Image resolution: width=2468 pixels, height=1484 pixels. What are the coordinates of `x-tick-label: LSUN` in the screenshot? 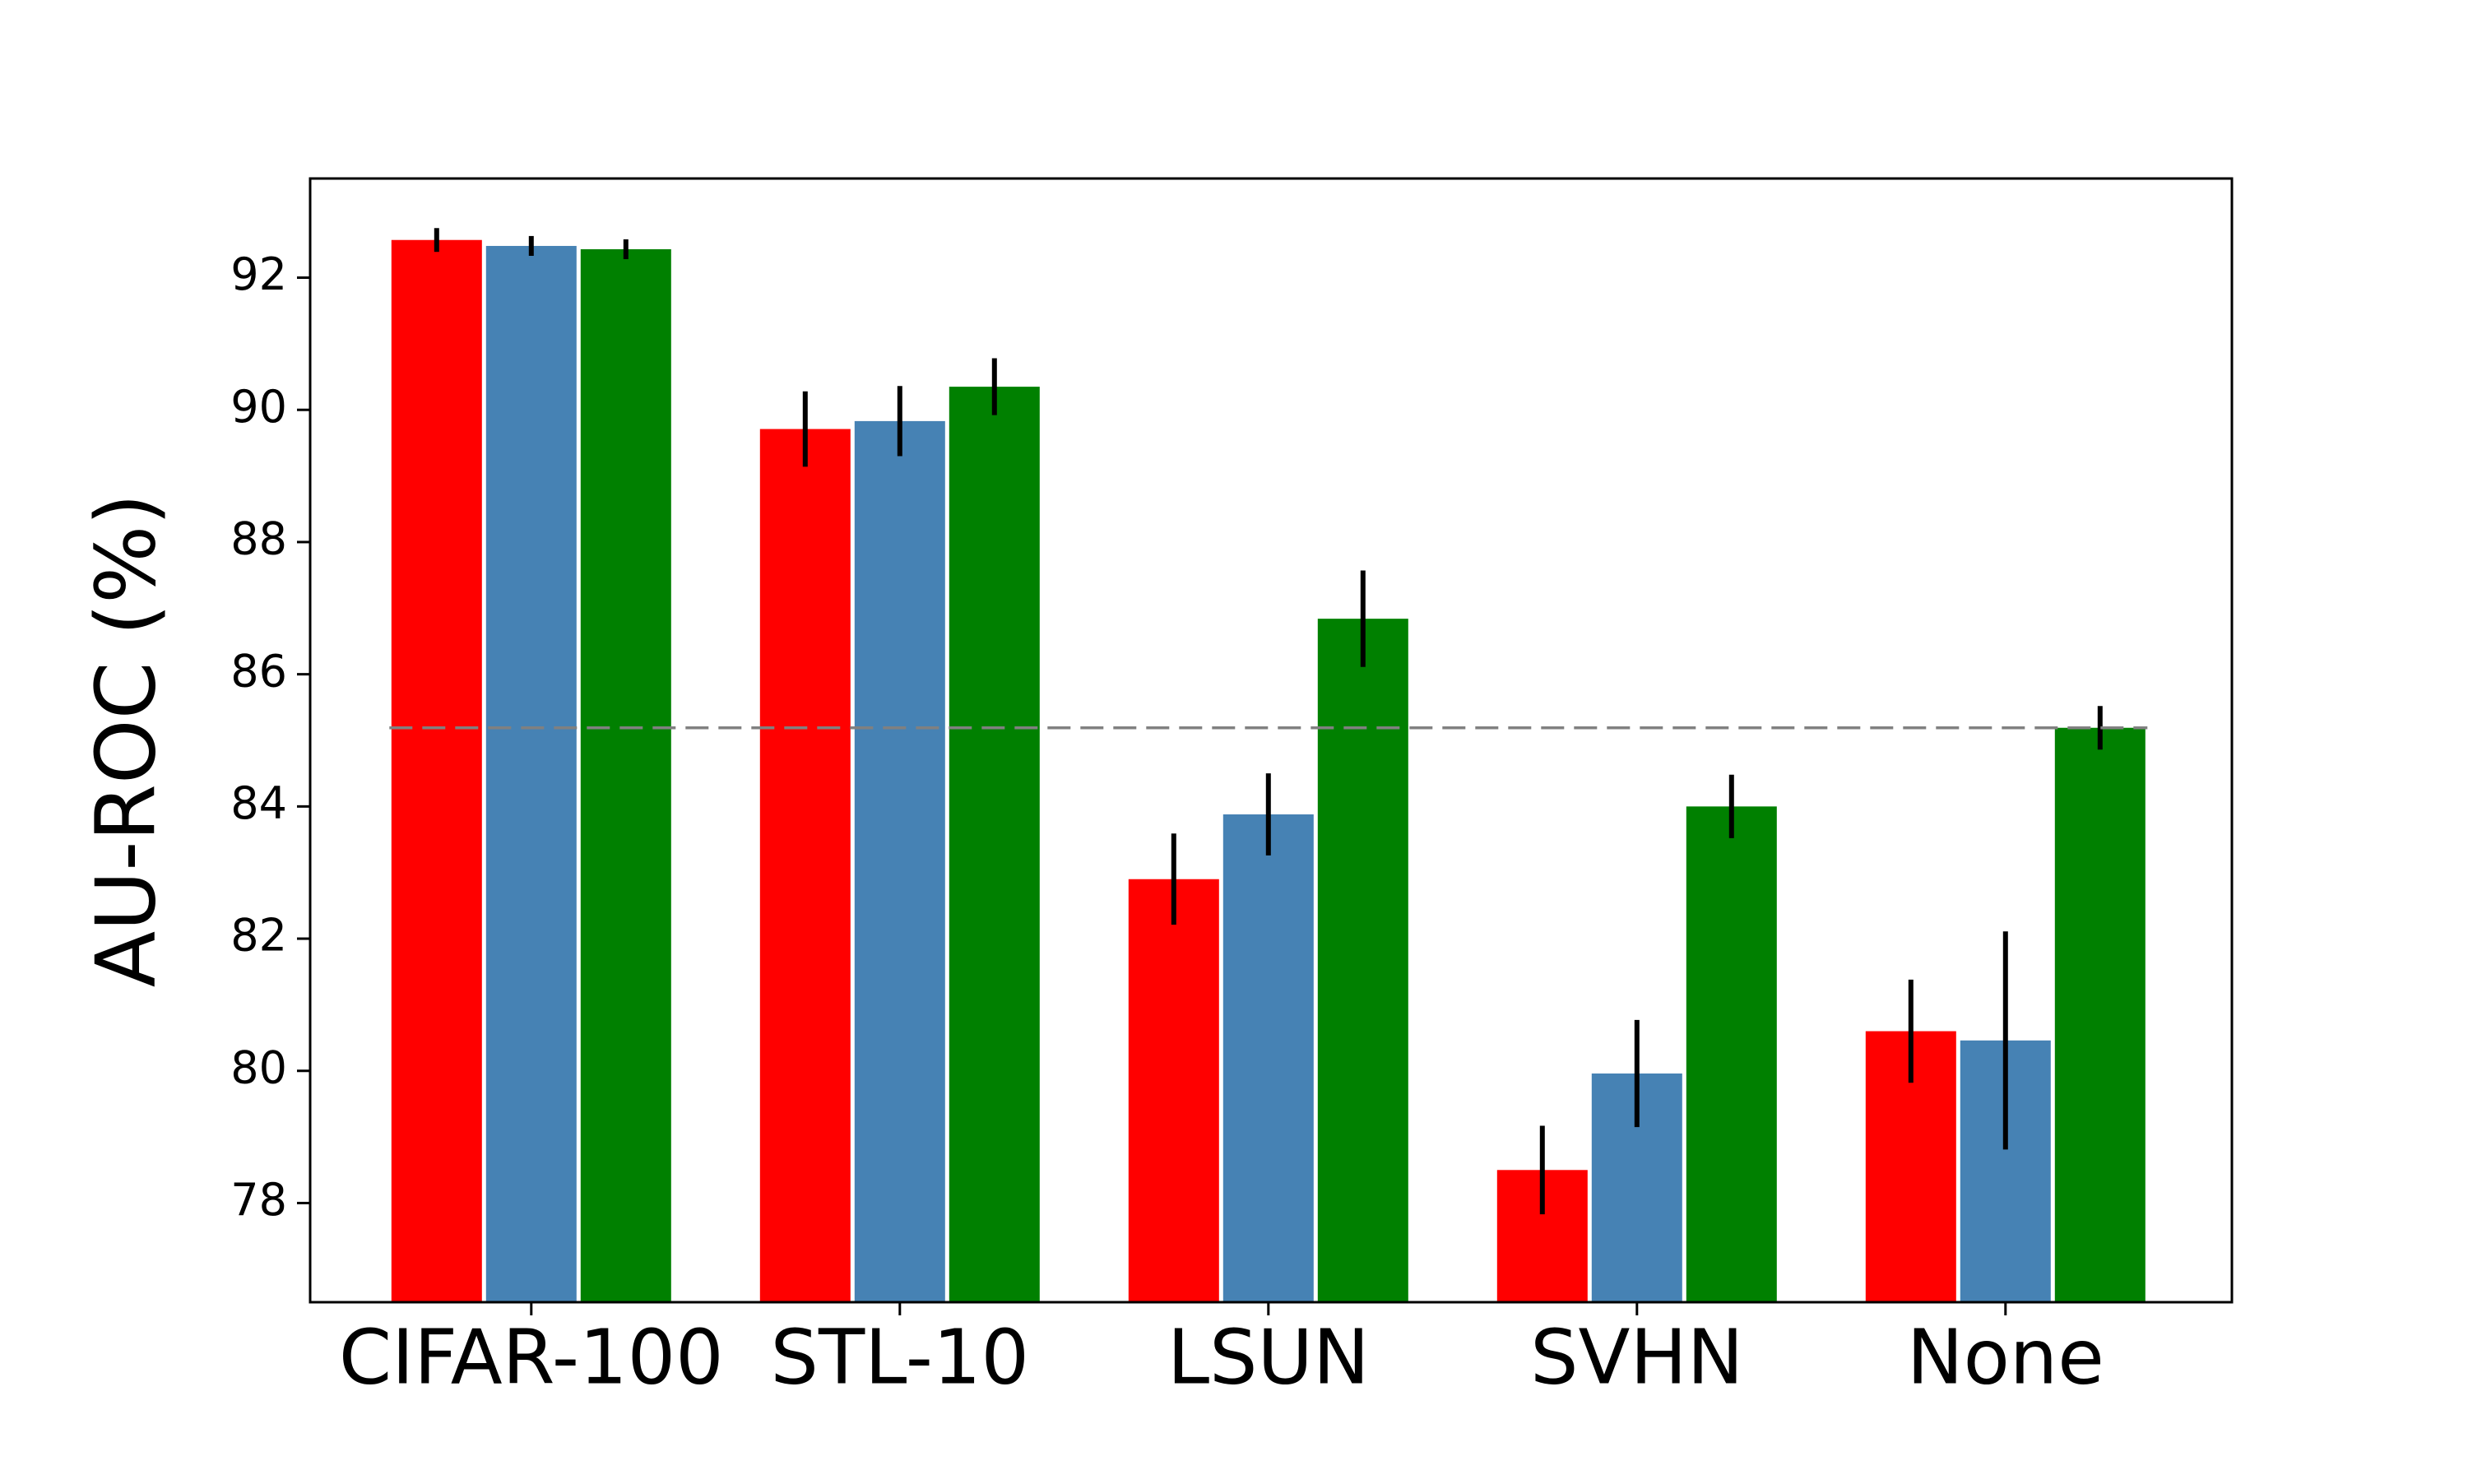 It's located at (1268, 1357).